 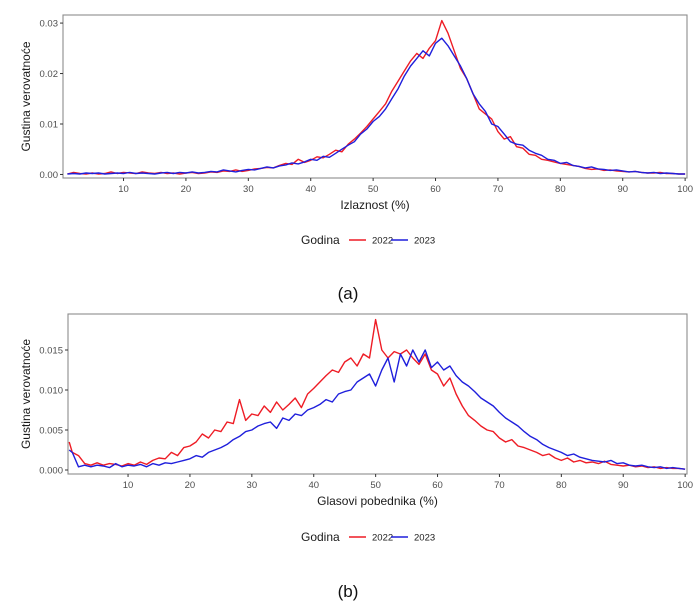 What do you see at coordinates (51, 430) in the screenshot?
I see `y-tick-label: 0.005` at bounding box center [51, 430].